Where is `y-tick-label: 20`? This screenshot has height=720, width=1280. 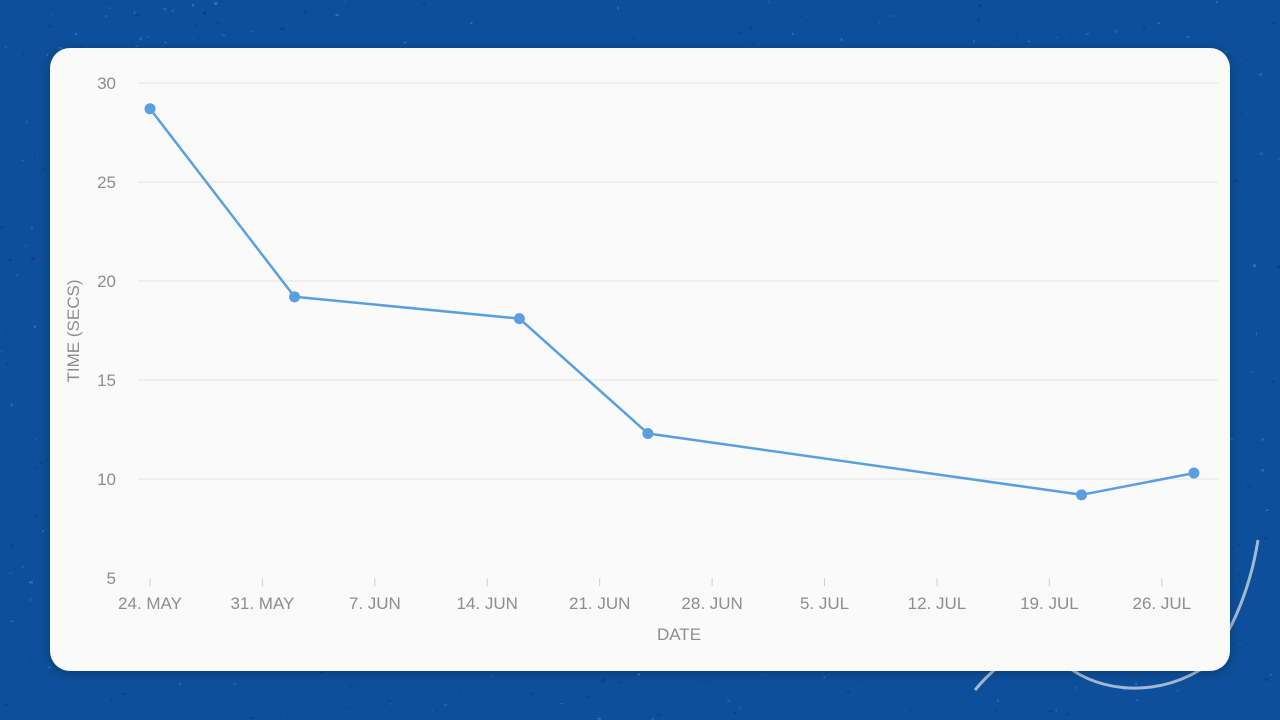
y-tick-label: 20 is located at coordinates (106, 281).